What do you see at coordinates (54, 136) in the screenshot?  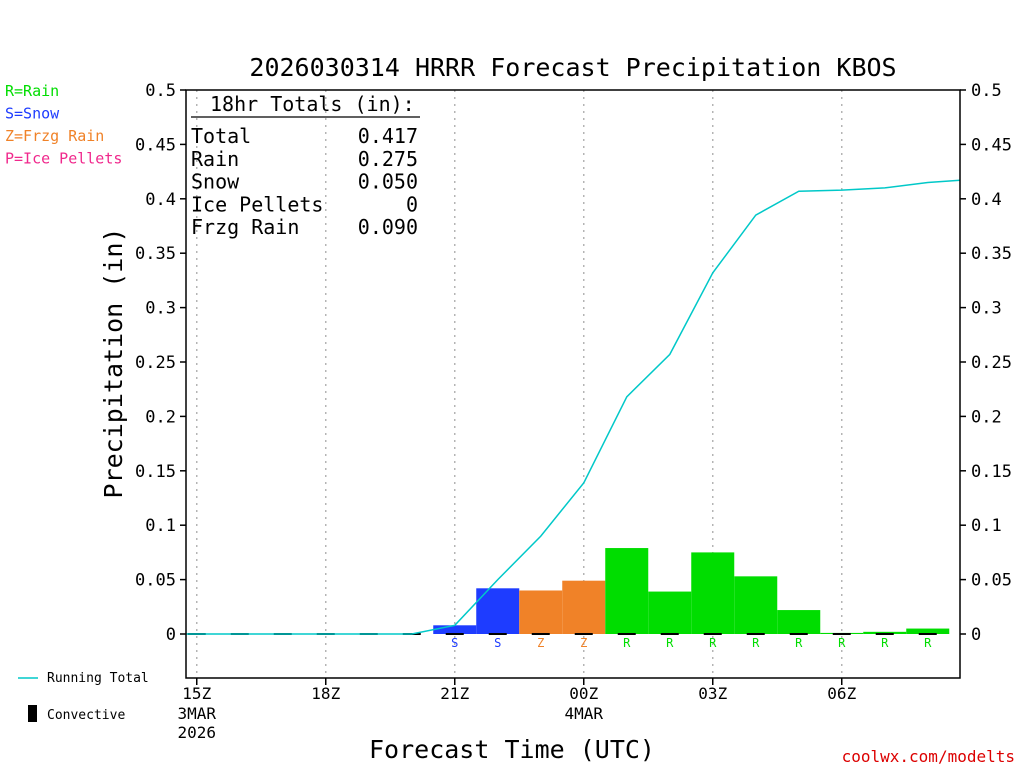 I see `legend-z: Z=Frzg Rain` at bounding box center [54, 136].